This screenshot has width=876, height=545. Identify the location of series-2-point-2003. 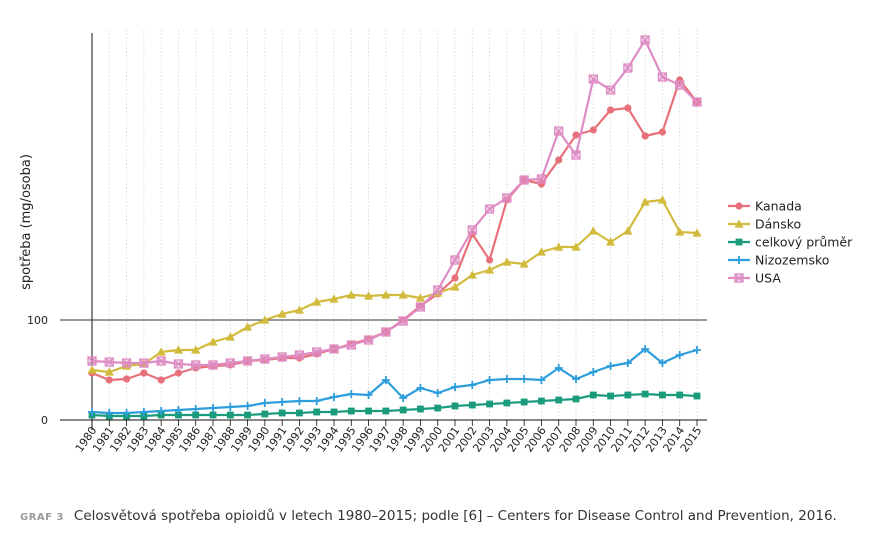
(489, 404).